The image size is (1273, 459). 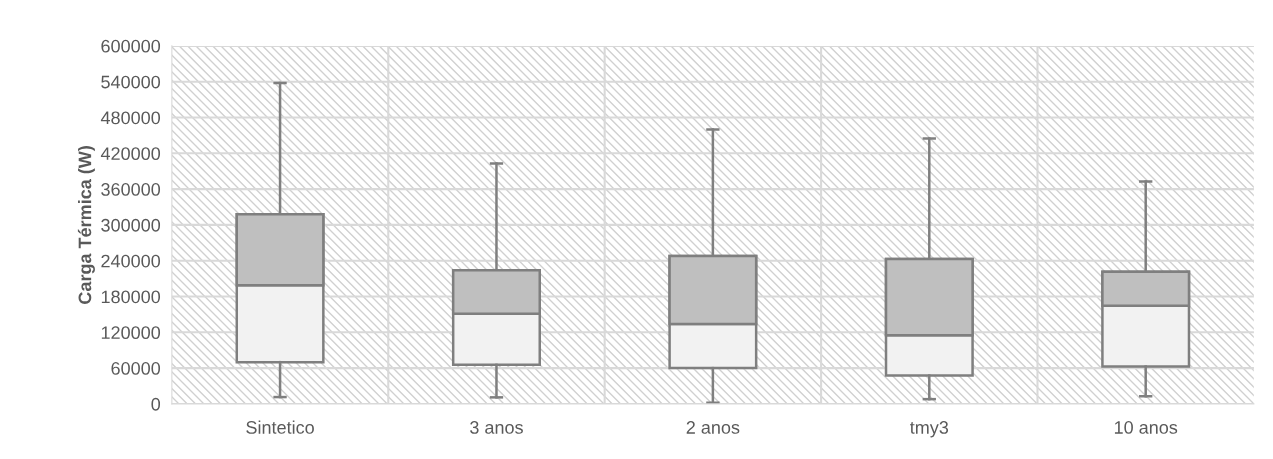 I want to click on y-tick-label: 180000, so click(x=131, y=297).